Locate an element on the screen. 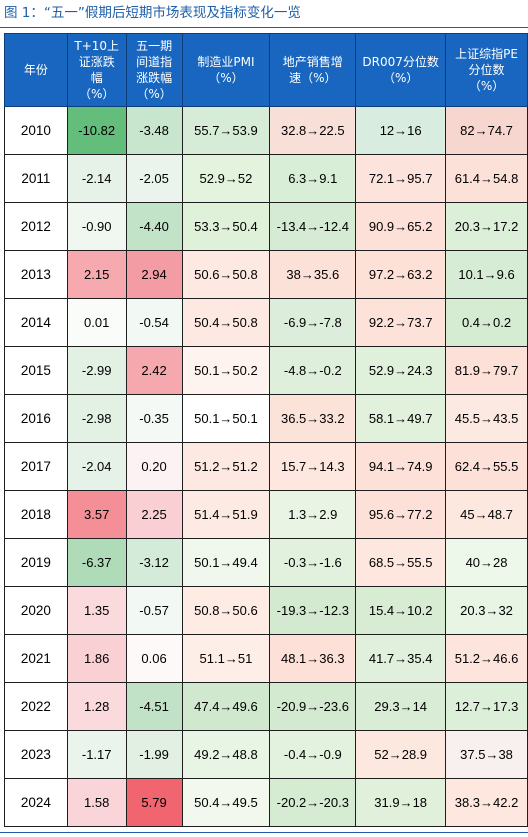 This screenshot has width=528, height=837. dr007-cell: 29.3→14 is located at coordinates (401, 706).